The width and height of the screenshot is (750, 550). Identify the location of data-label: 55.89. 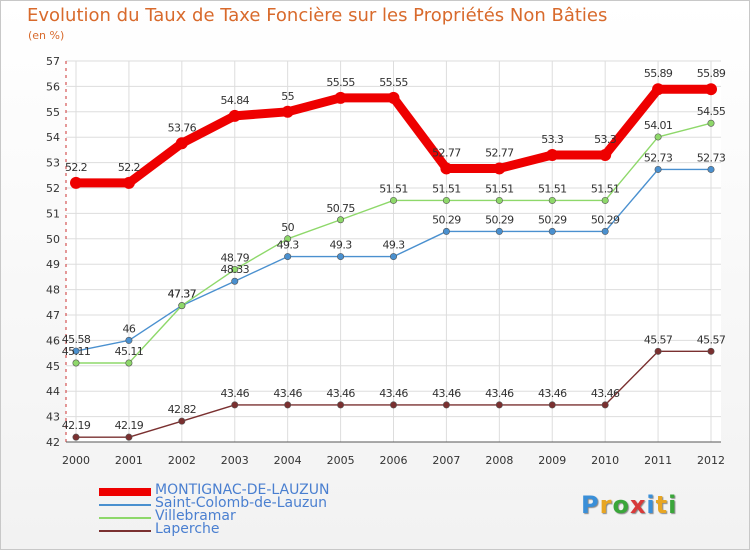
(658, 73).